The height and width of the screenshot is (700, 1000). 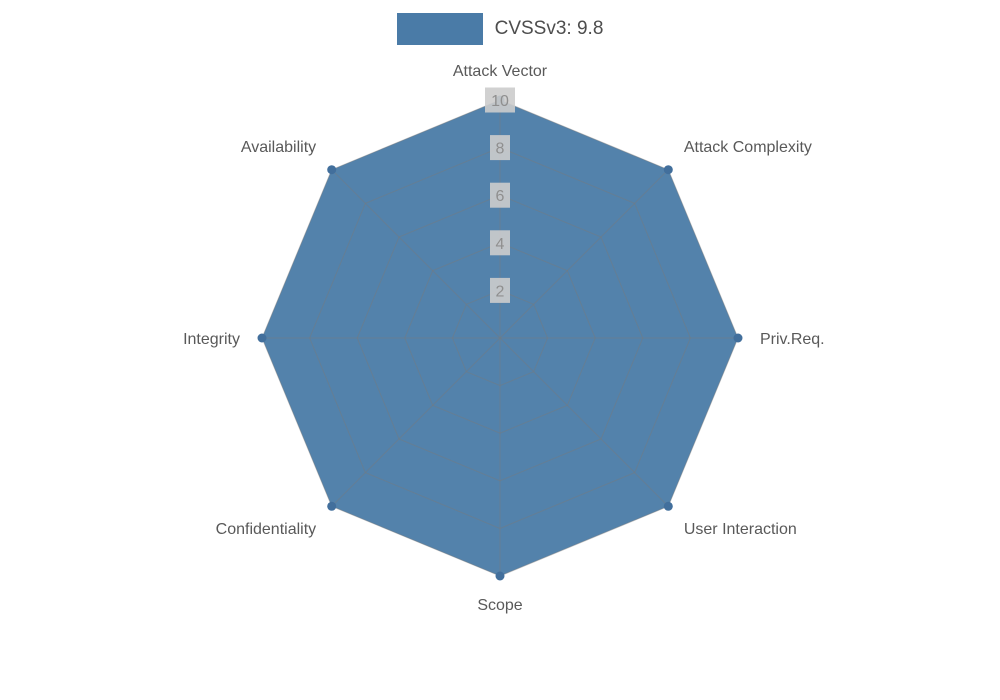 I want to click on tick-label: 2, so click(x=500, y=291).